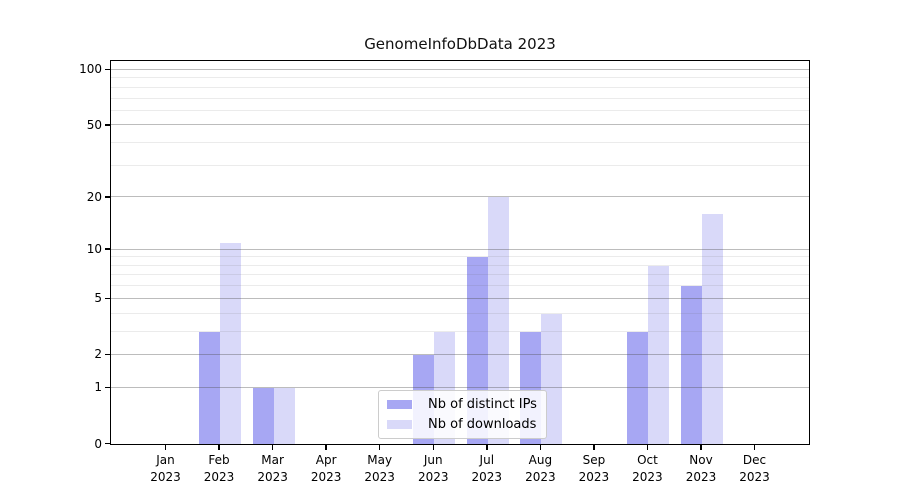  What do you see at coordinates (326, 447) in the screenshot?
I see `x-tick-apr` at bounding box center [326, 447].